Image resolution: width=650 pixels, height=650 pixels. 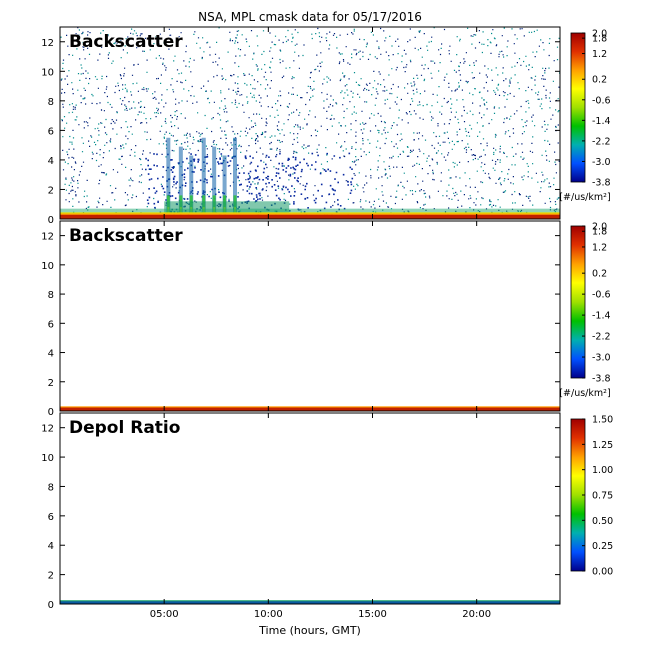 What do you see at coordinates (602, 445) in the screenshot?
I see `colorbar-tick-label: 1.25` at bounding box center [602, 445].